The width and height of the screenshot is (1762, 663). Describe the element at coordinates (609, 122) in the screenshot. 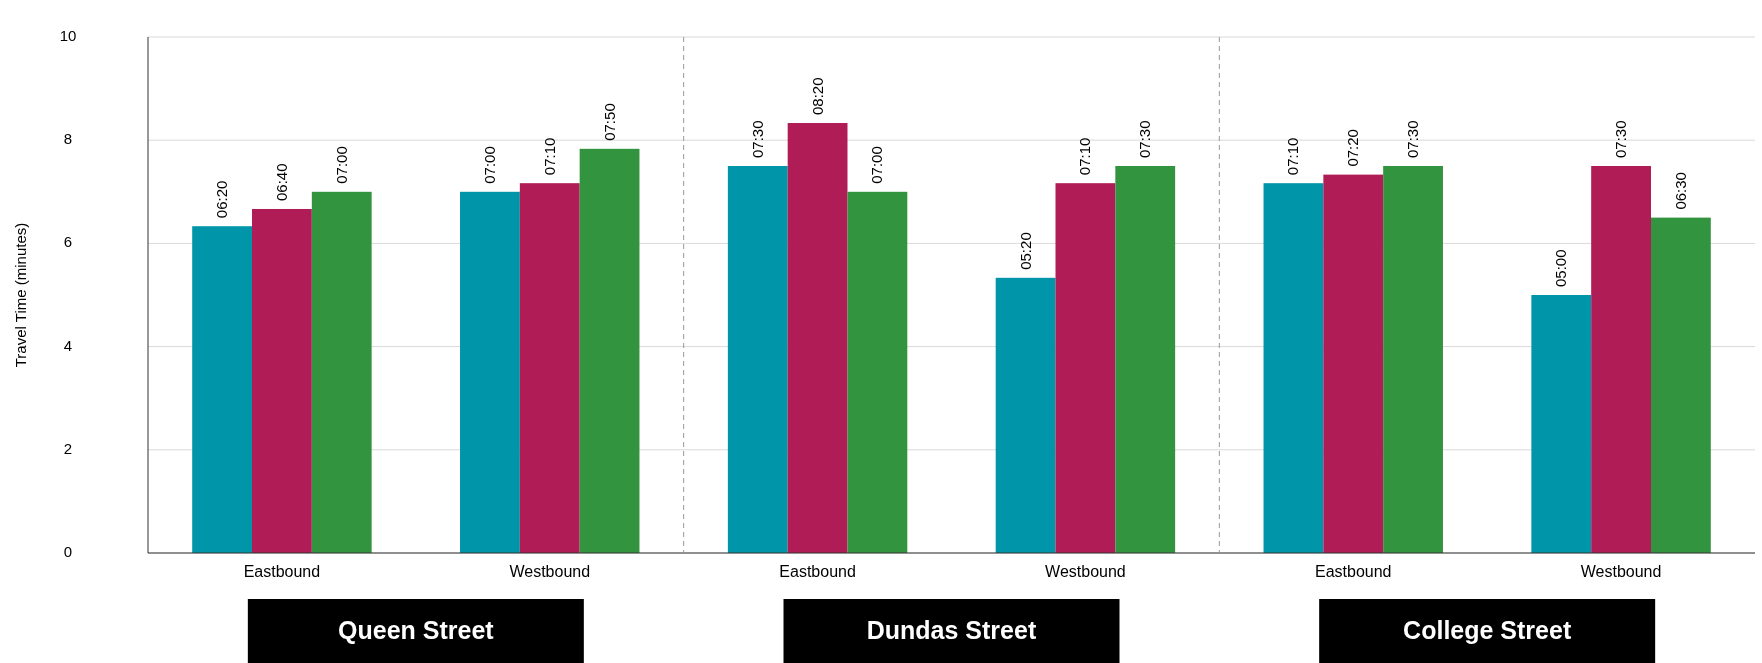

I see `data-label: 07:50` at that location.